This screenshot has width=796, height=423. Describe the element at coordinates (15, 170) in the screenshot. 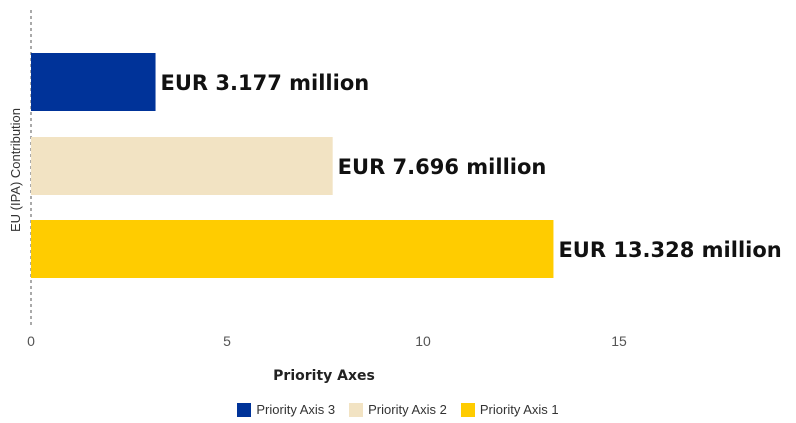

I see `y-axis-title: EU (IPA) Contribution` at that location.